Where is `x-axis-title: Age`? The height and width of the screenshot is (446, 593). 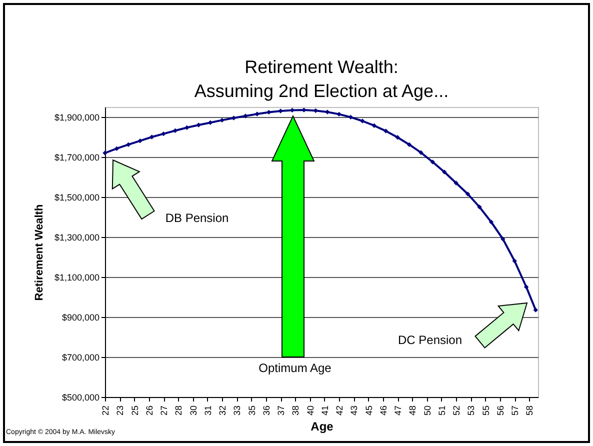
x-axis-title: Age is located at coordinates (322, 427).